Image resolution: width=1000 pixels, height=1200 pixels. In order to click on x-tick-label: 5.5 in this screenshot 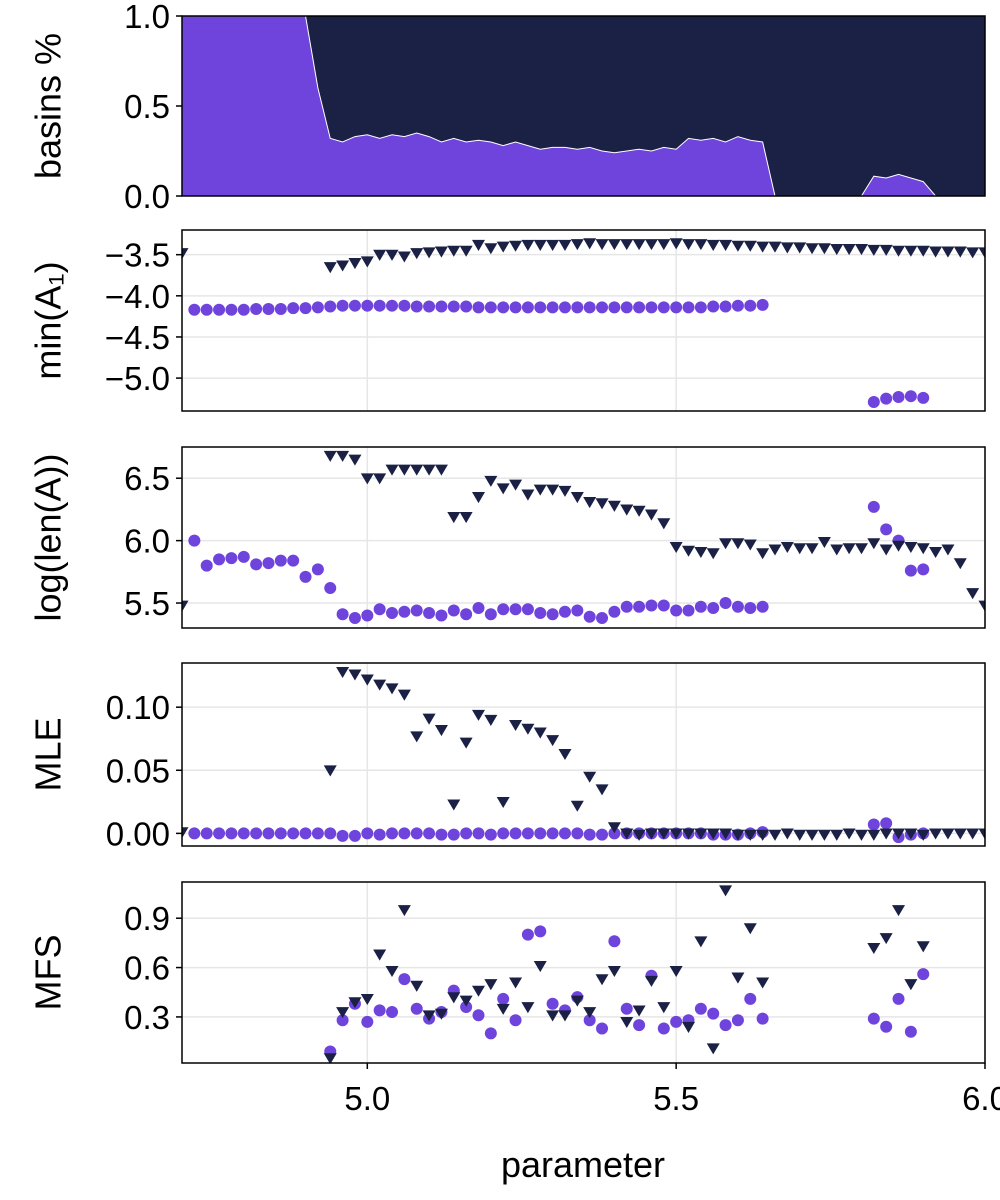, I will do `click(676, 1098)`.